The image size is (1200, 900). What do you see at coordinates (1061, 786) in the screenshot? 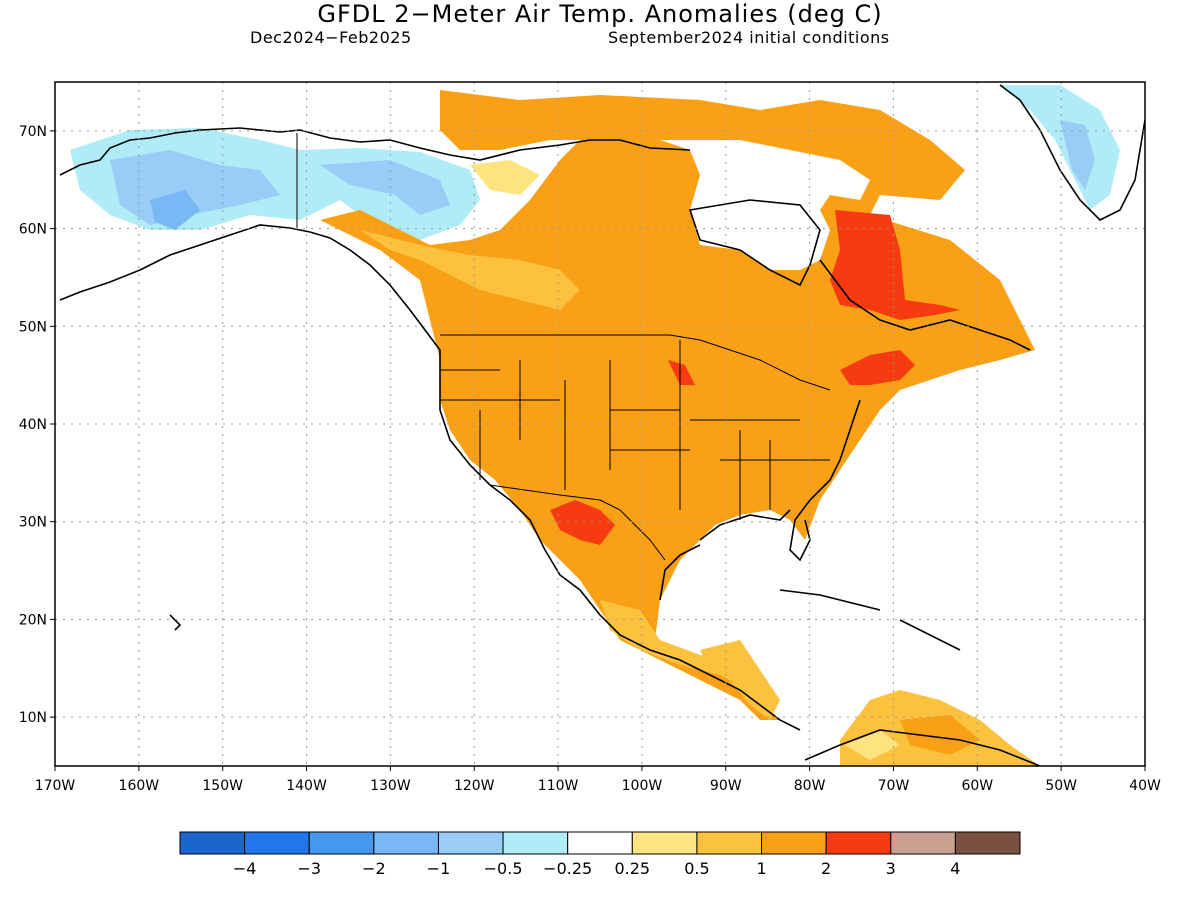
I see `lon-tick-label: 50W` at bounding box center [1061, 786].